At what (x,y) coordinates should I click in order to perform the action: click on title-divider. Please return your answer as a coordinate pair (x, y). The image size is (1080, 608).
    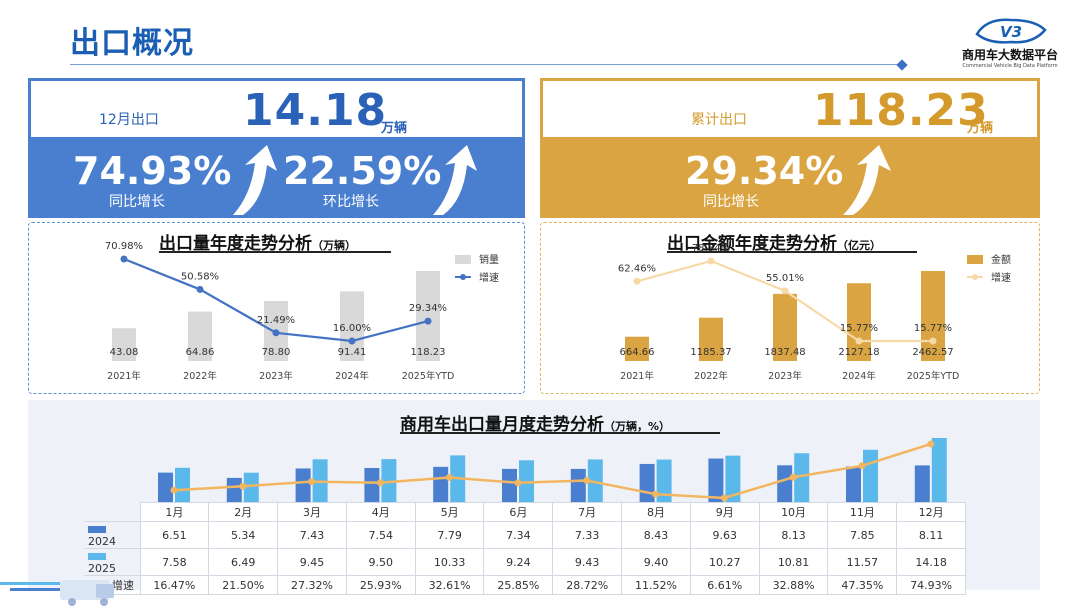
    Looking at the image, I should click on (487, 64).